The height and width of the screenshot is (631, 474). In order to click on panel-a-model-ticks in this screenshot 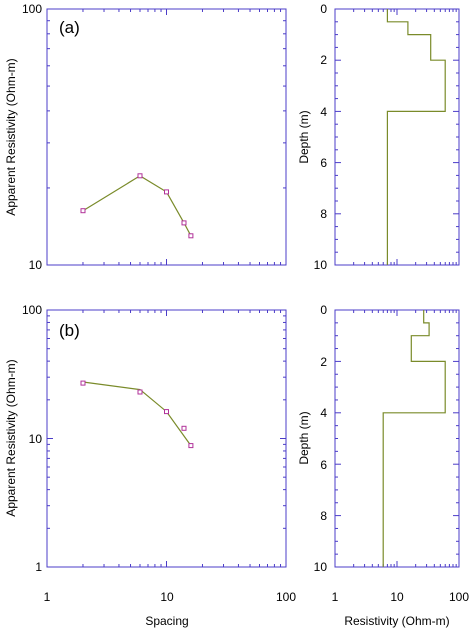, I will do `click(397, 137)`.